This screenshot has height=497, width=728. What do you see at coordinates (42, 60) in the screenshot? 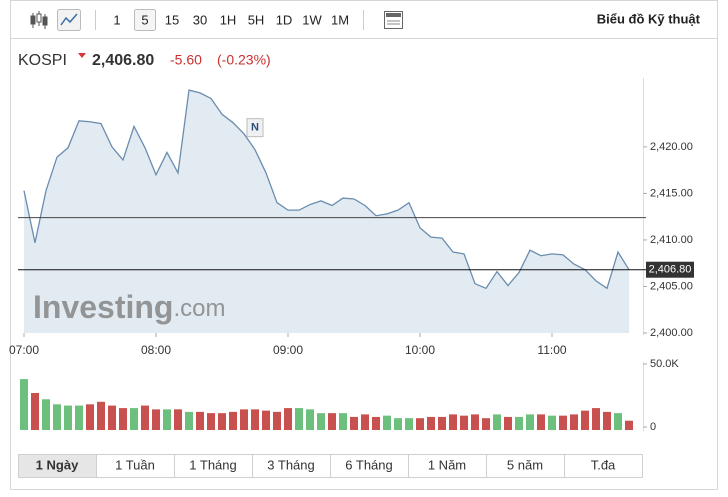
I see `symbol: KOSPI` at bounding box center [42, 60].